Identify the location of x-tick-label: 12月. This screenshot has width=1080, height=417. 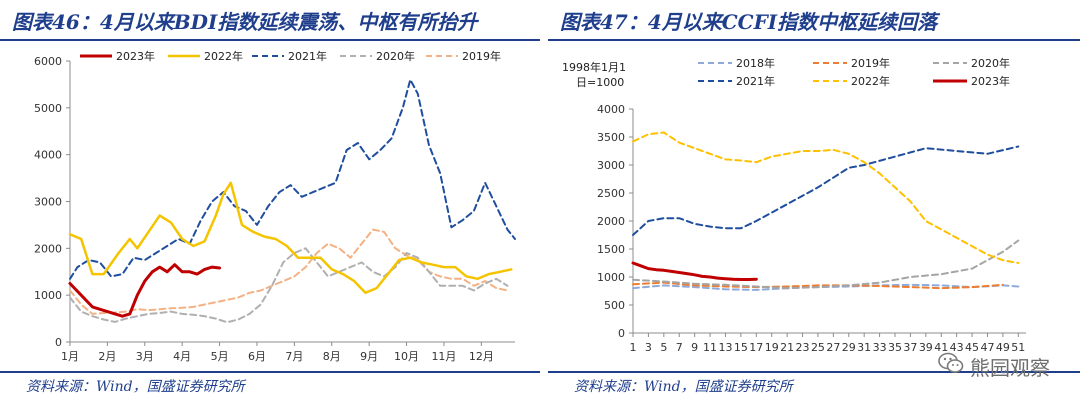
(481, 356).